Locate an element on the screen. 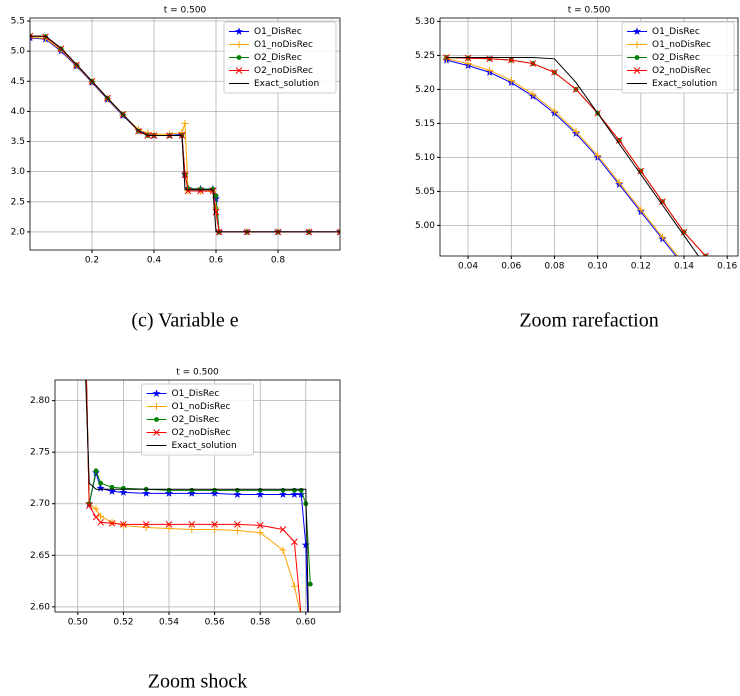 This screenshot has height=696, width=740. x-tick-label: 0.10 is located at coordinates (598, 267).